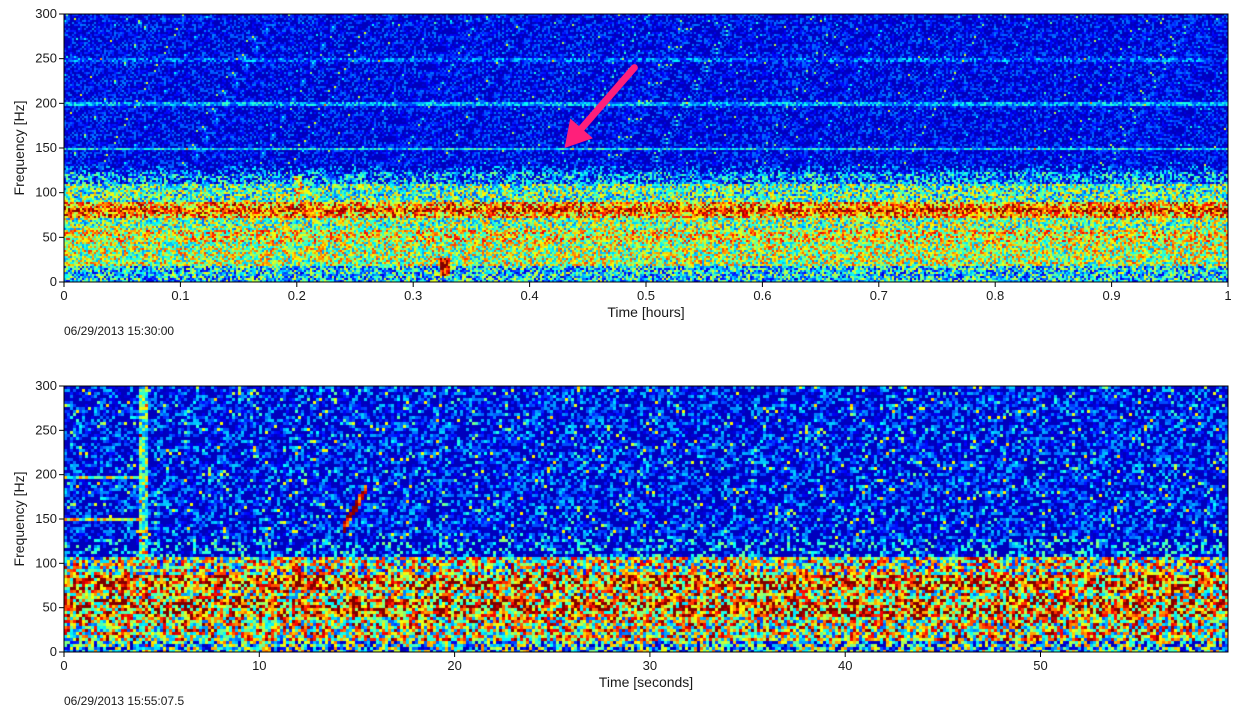 The width and height of the screenshot is (1235, 711). I want to click on x-tick-label: 0.3, so click(413, 295).